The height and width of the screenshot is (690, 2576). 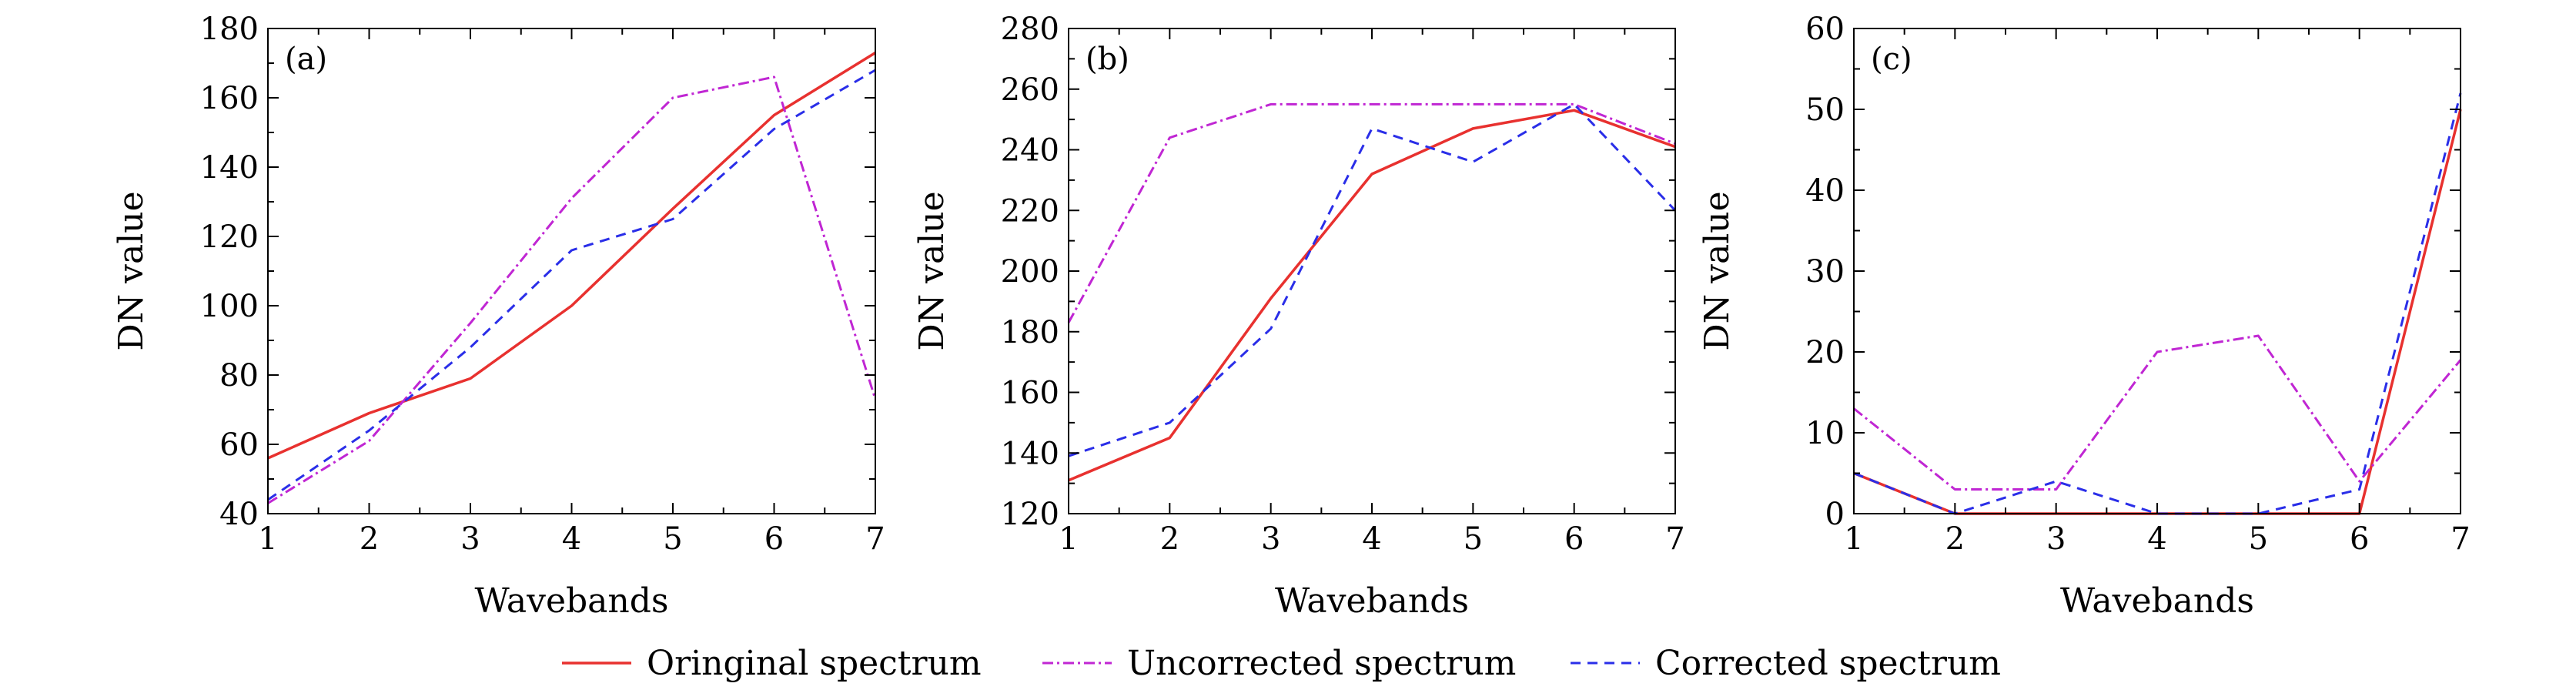 I want to click on x-tick-label-a: 5, so click(x=672, y=539).